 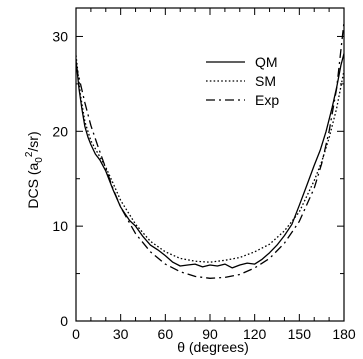 I want to click on x-tick-label: 30, so click(x=121, y=334).